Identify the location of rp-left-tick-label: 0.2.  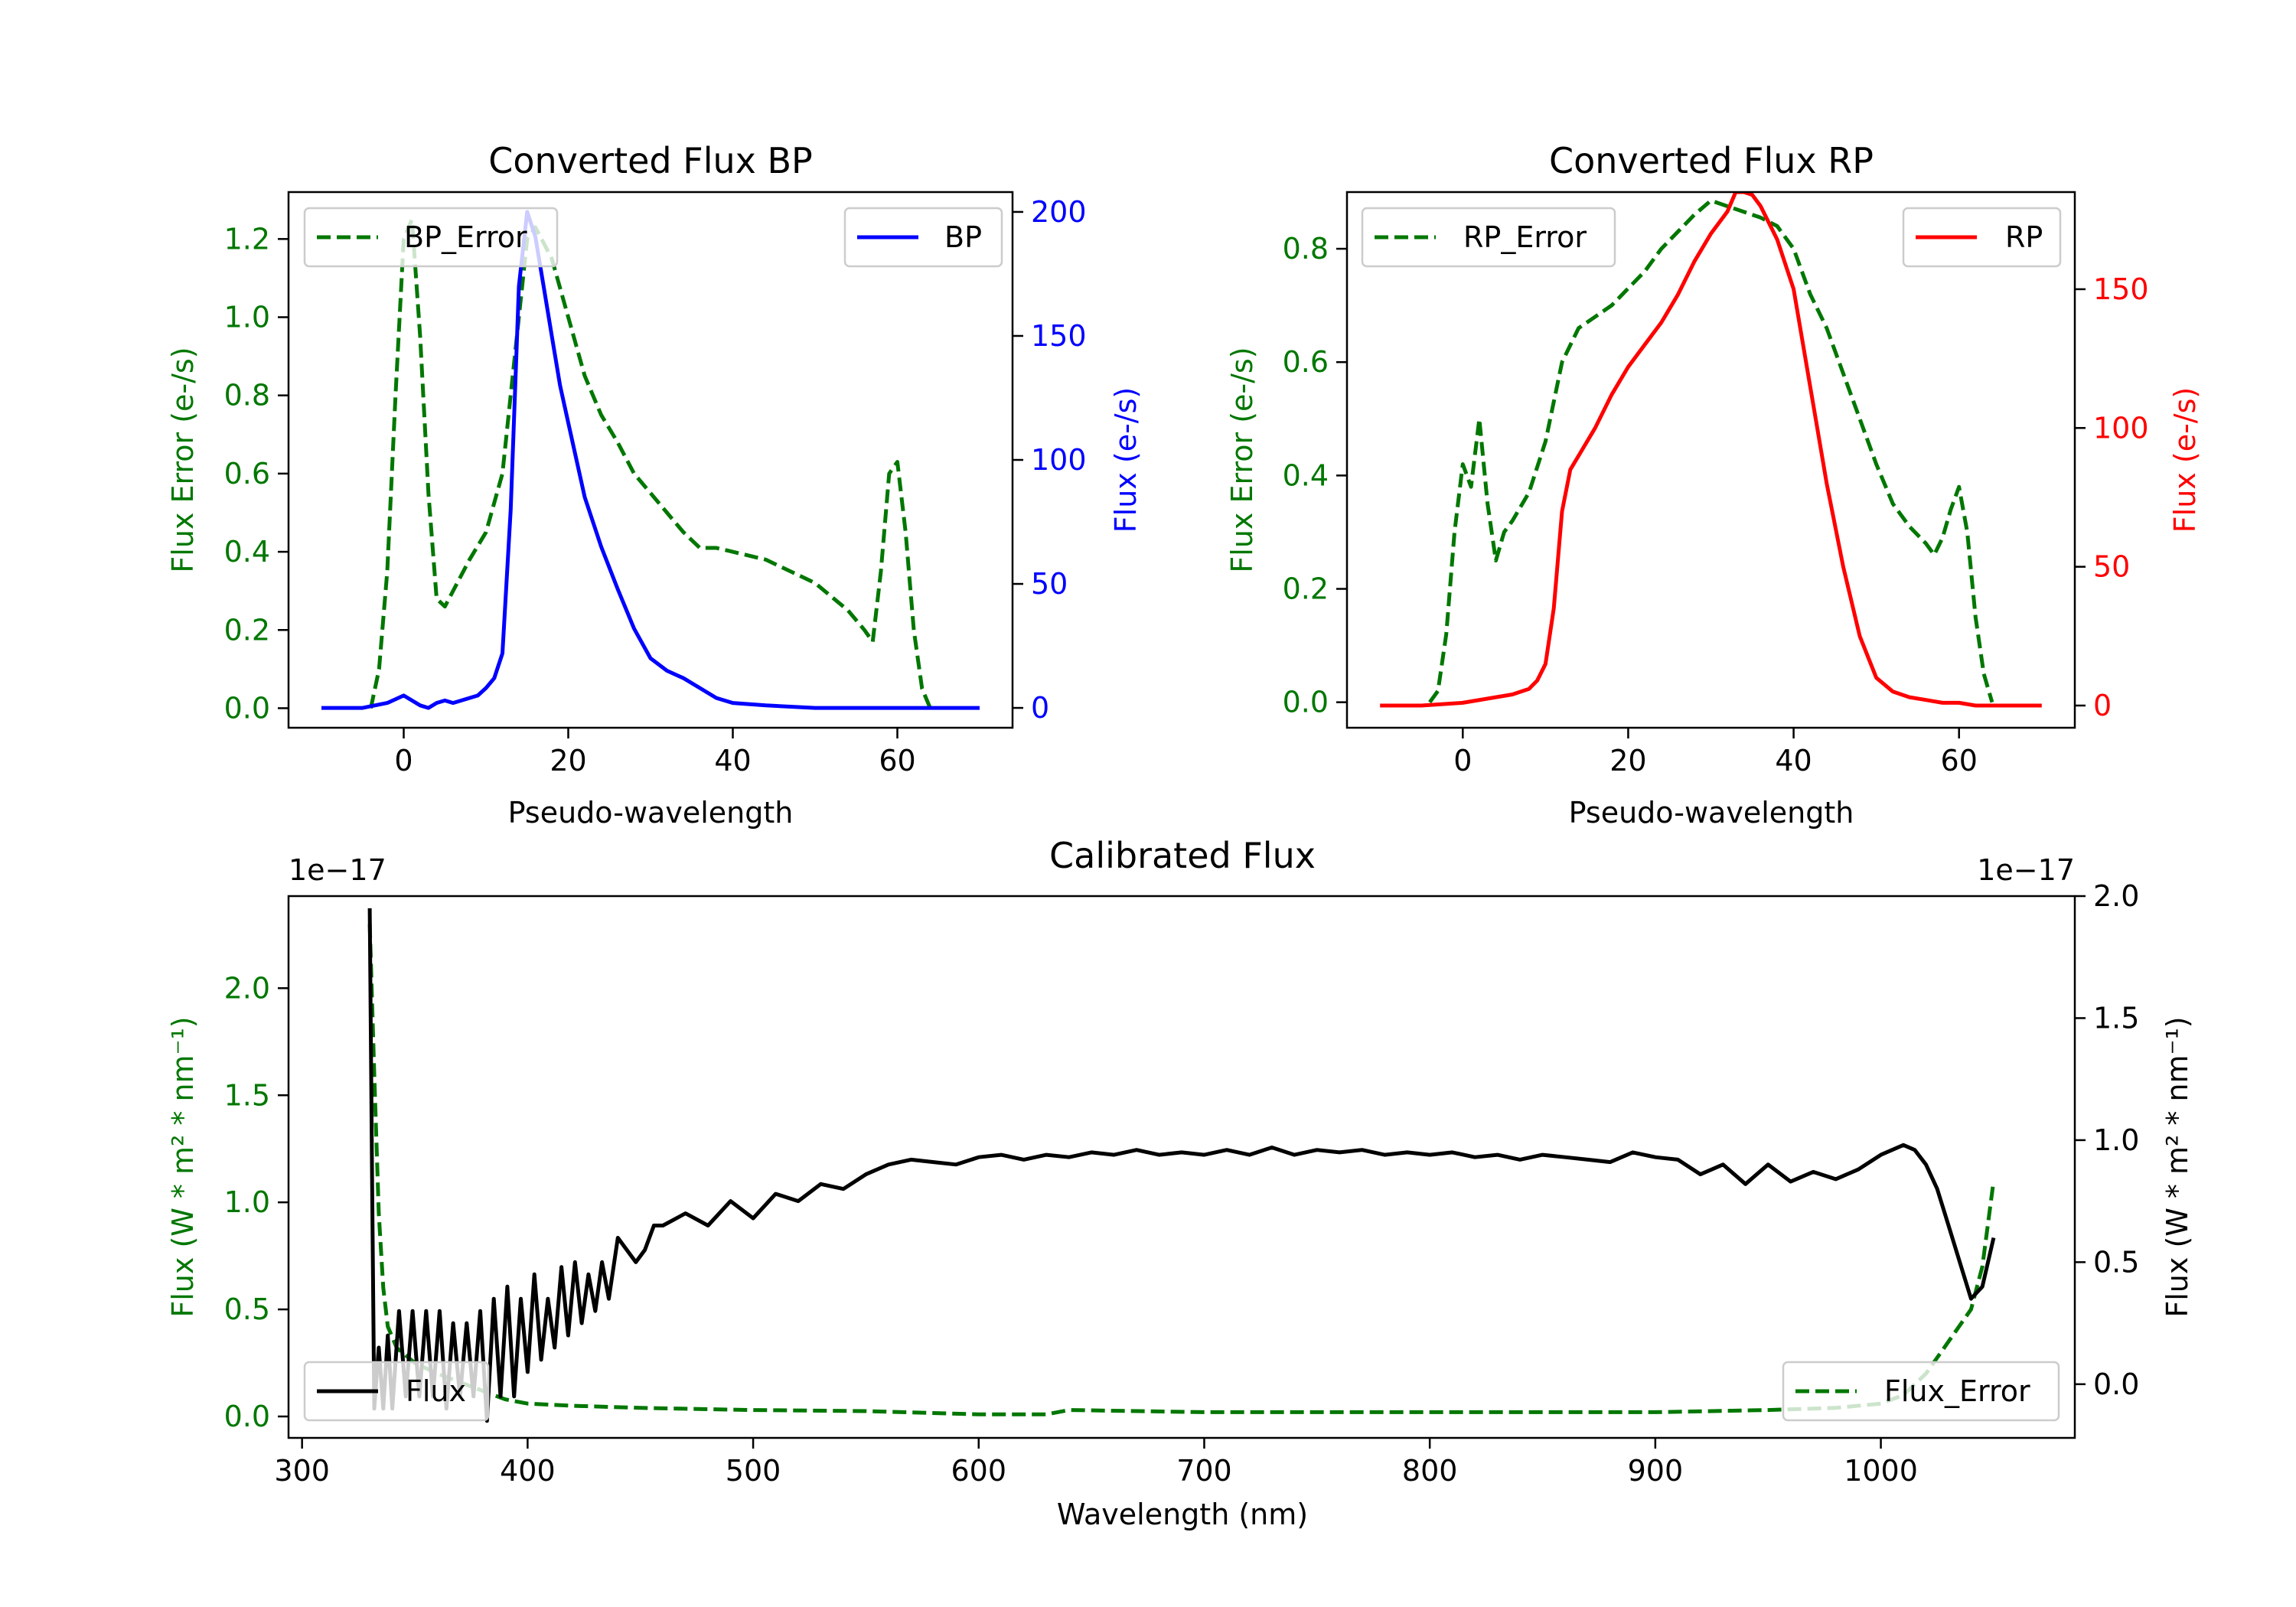
(1306, 589).